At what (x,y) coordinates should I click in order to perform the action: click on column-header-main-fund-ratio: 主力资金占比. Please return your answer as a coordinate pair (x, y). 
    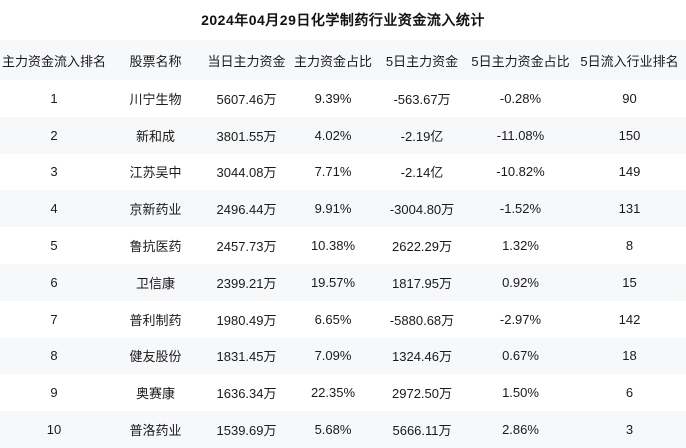
    Looking at the image, I should click on (333, 60).